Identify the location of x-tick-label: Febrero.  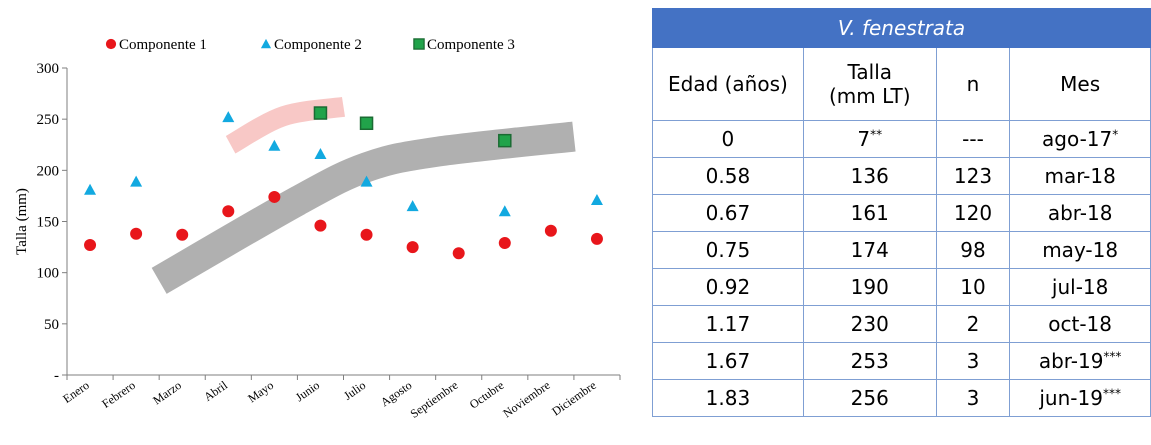
(118, 394).